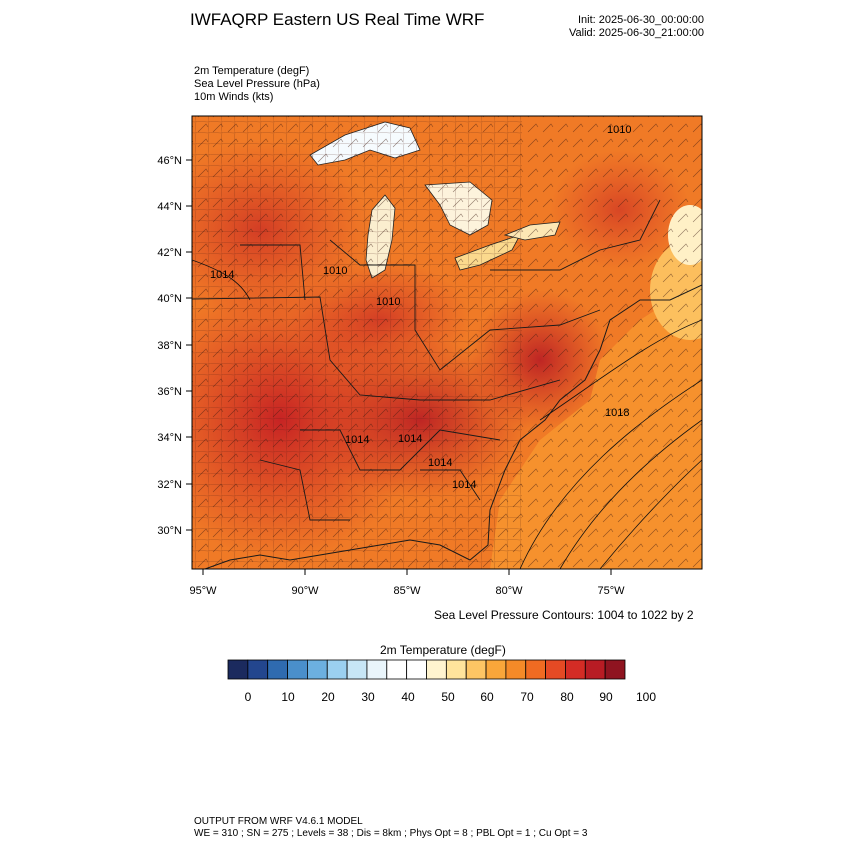  I want to click on colorbar-label: 10, so click(288, 697).